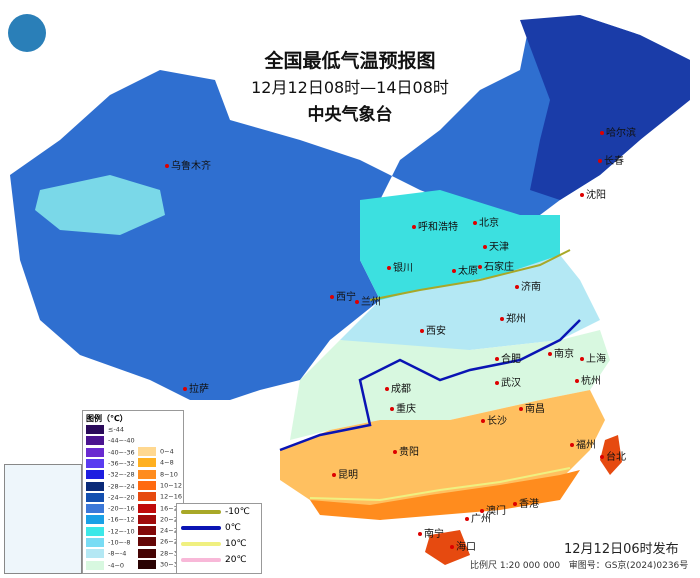  I want to click on legend-swatch: -36~-32, so click(110, 463).